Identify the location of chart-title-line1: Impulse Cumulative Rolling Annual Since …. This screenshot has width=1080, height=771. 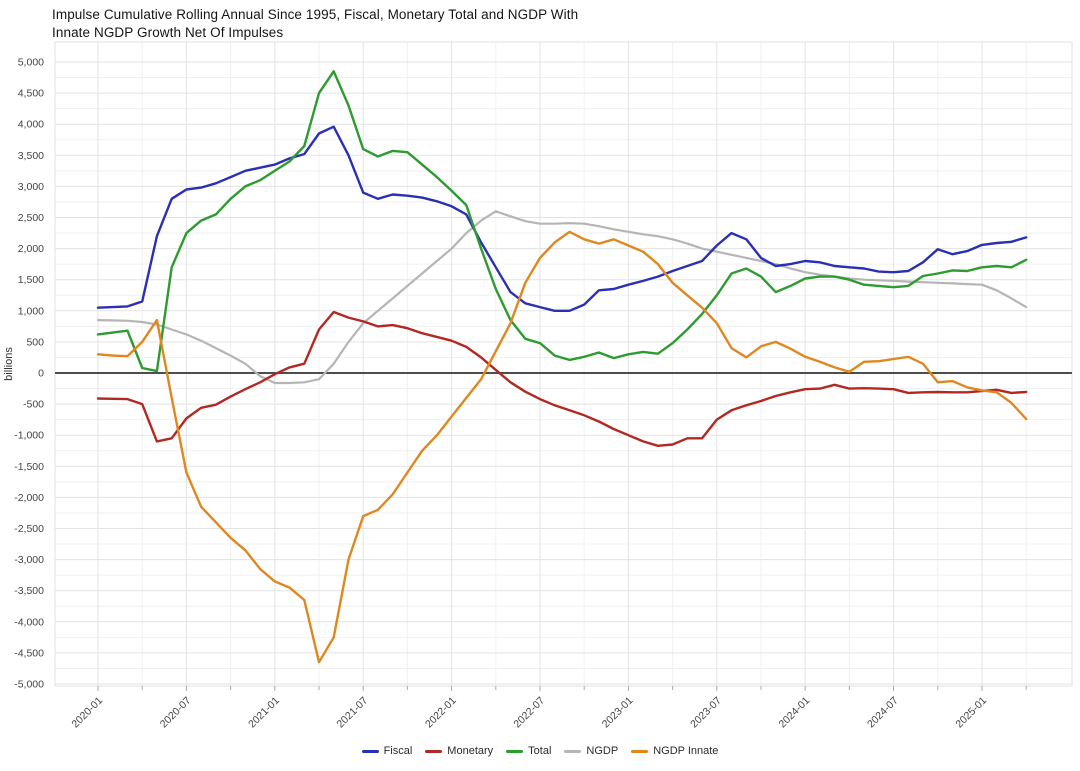
(315, 14).